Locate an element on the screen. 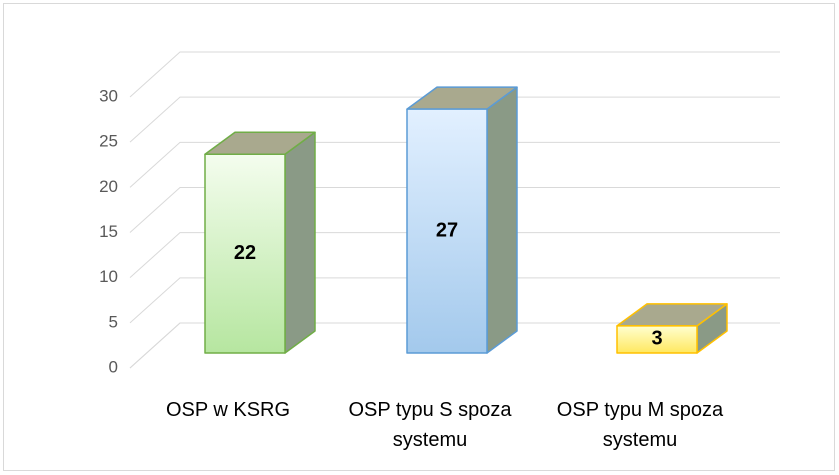  value-label: 27 is located at coordinates (447, 230).